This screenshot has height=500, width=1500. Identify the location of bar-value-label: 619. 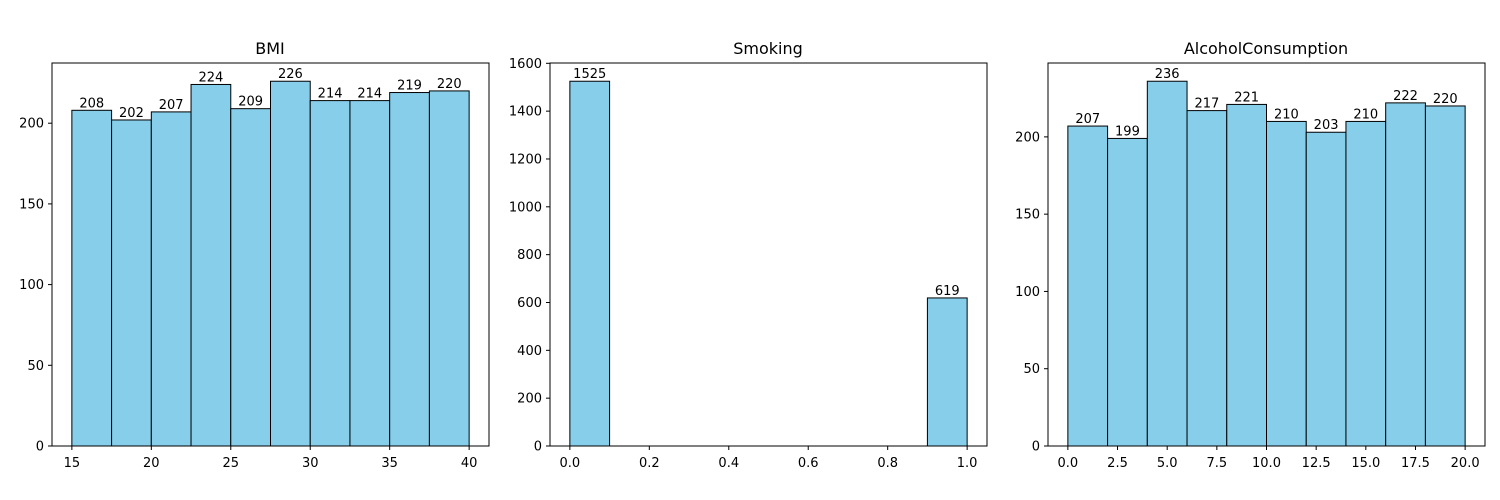
(947, 291).